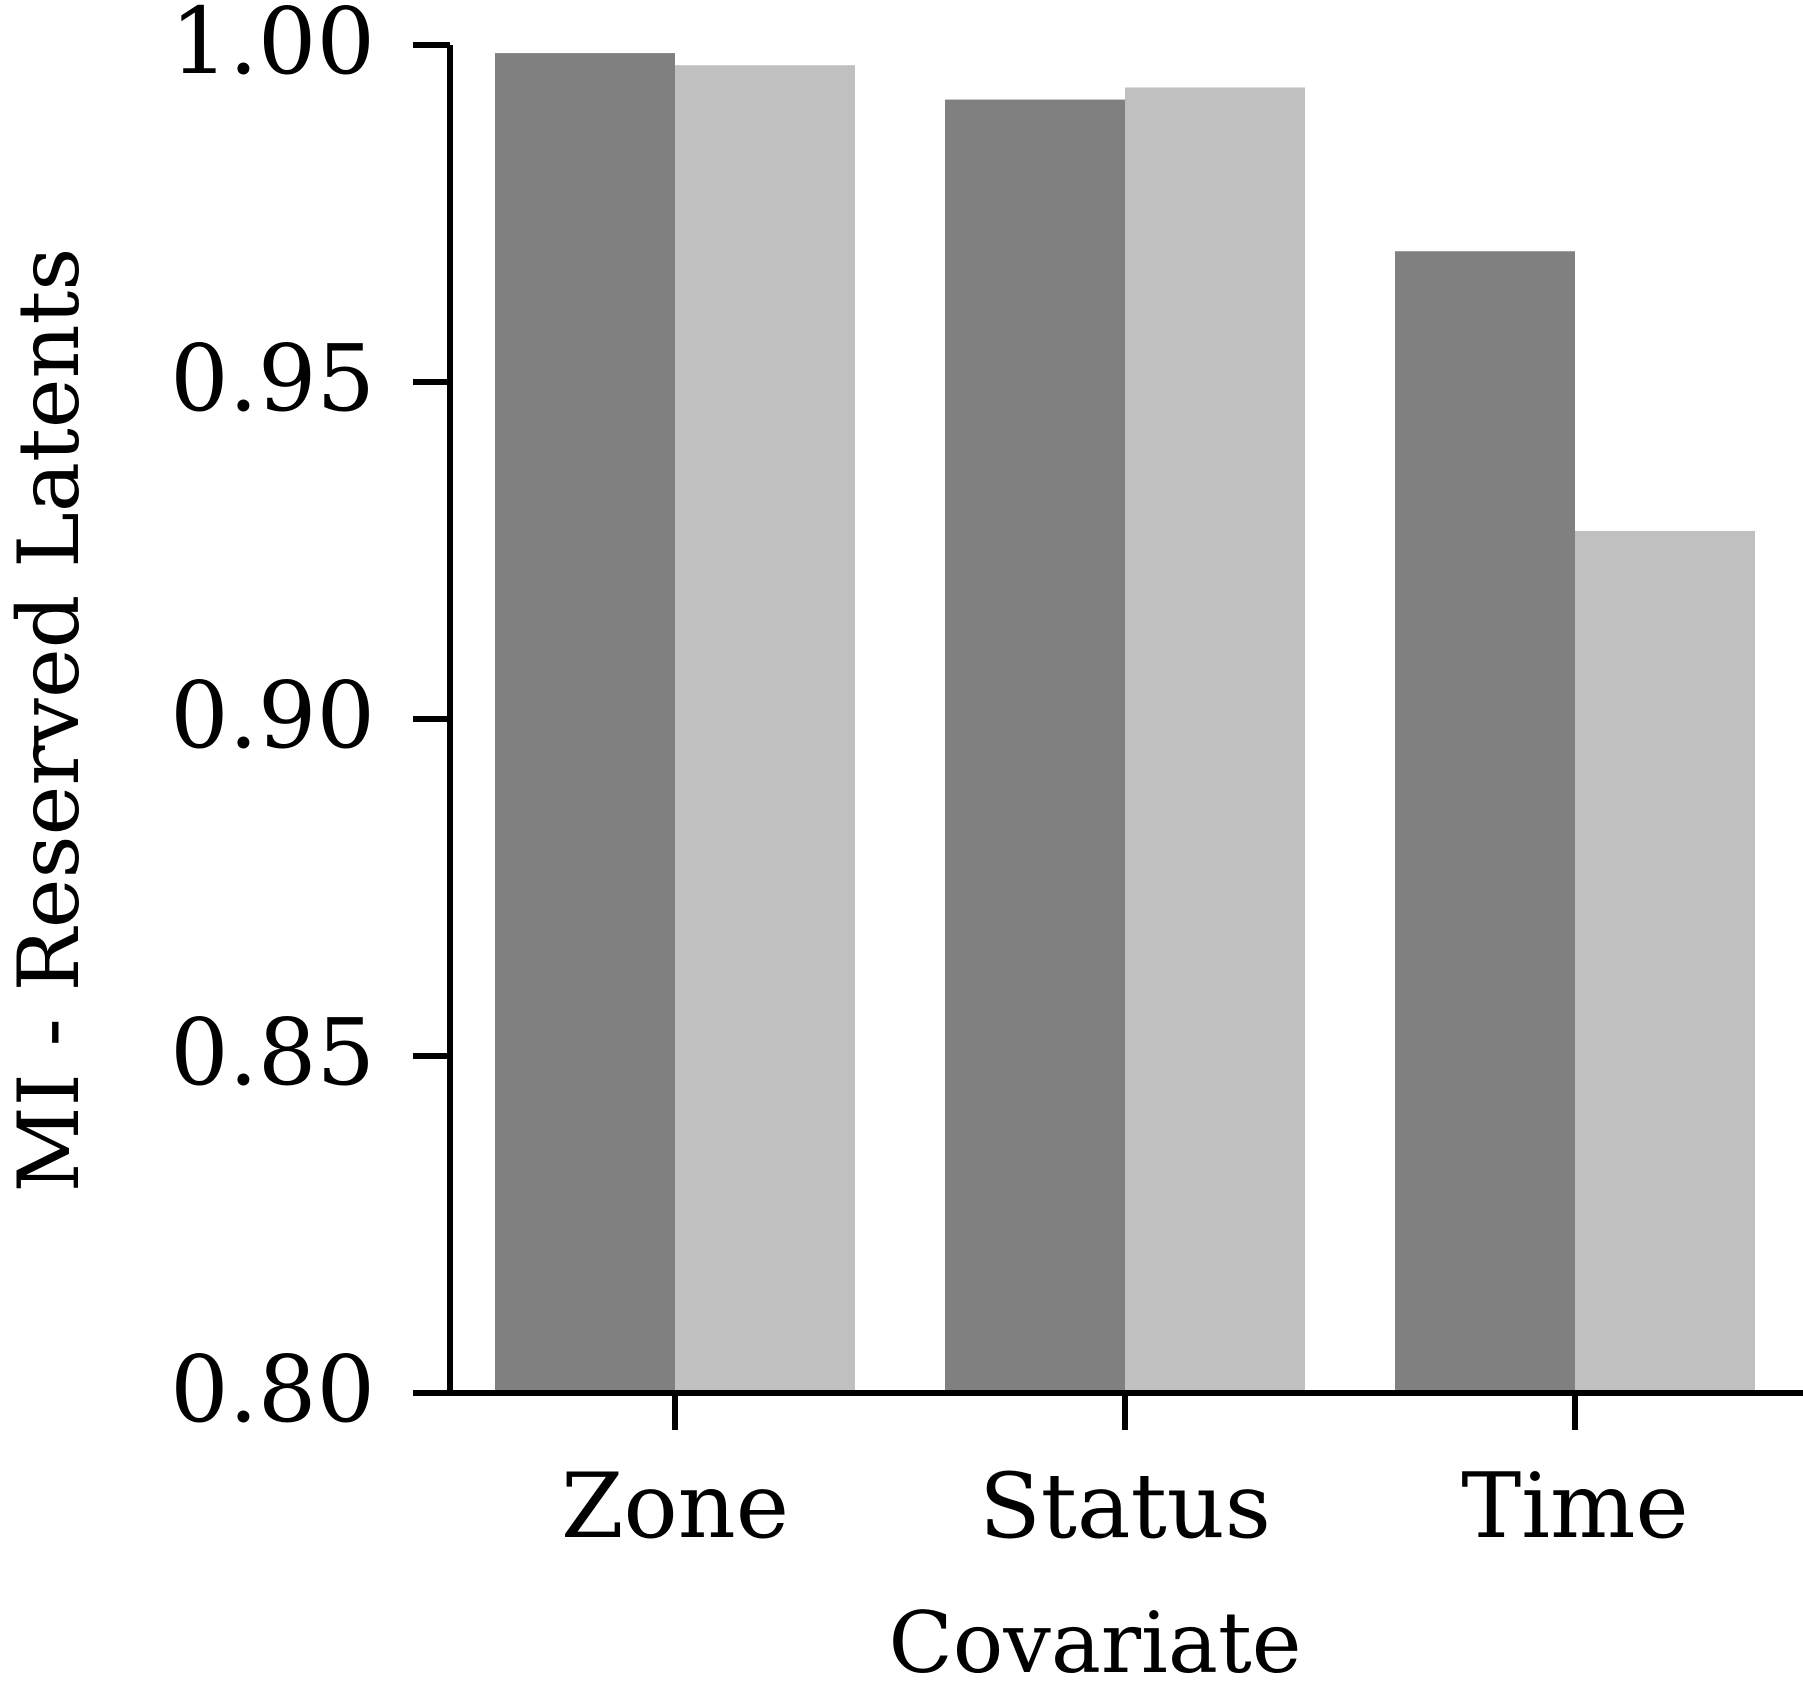 Image resolution: width=1803 pixels, height=1683 pixels. I want to click on y-tick-label: 0.95, so click(272, 378).